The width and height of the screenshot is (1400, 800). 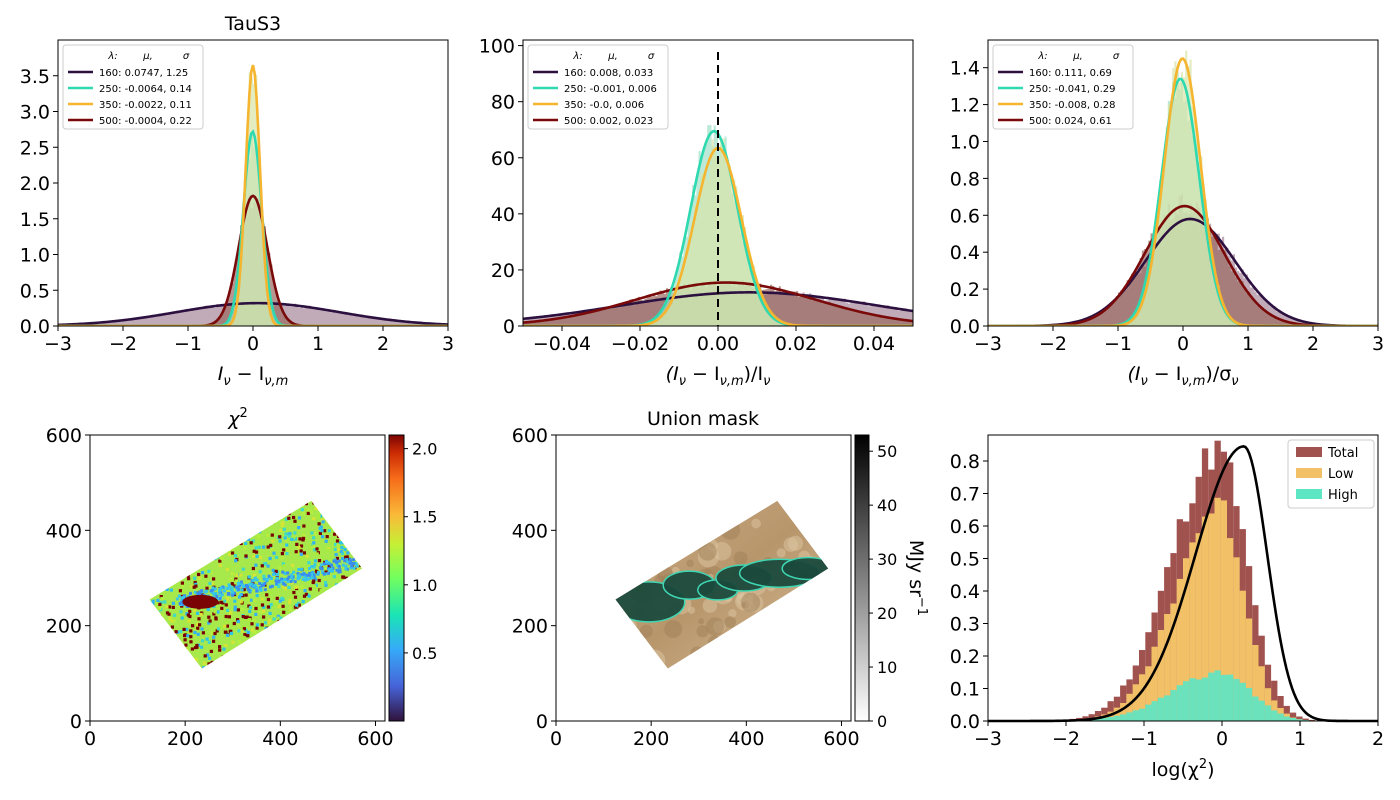 What do you see at coordinates (1343, 495) in the screenshot?
I see `legend-entry-High: High` at bounding box center [1343, 495].